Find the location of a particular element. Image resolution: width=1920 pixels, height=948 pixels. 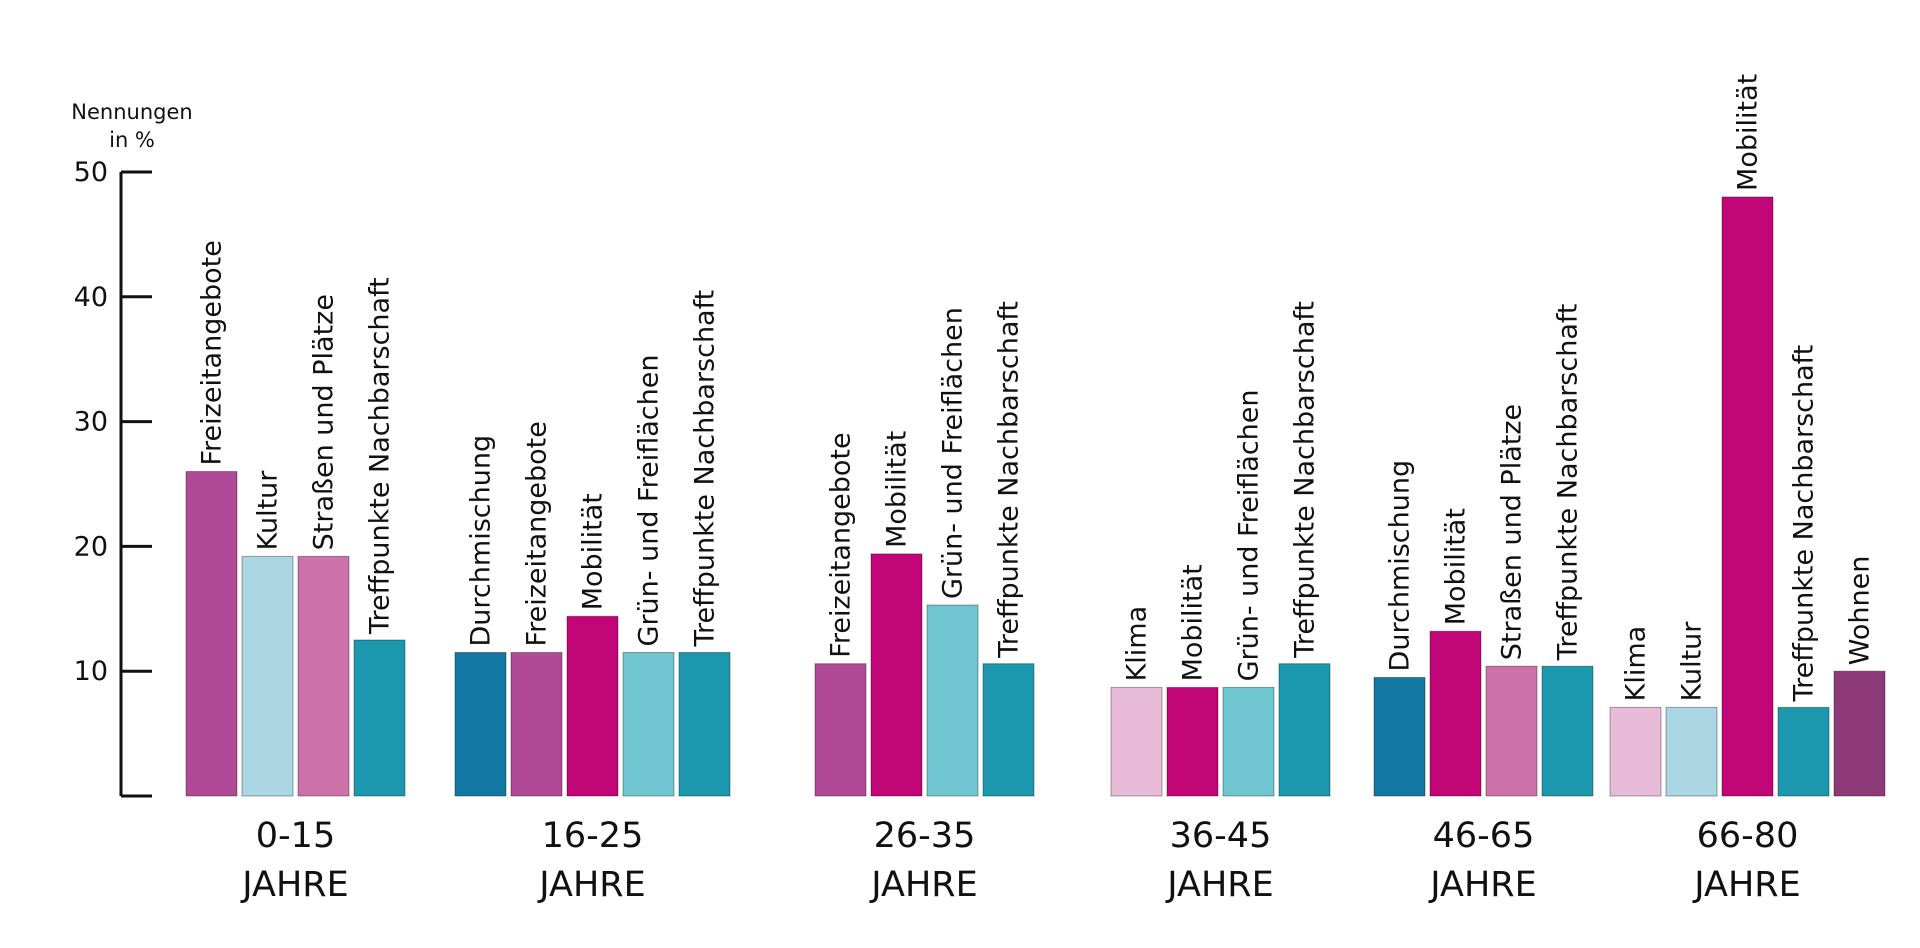

y-axis-title-line1: Nennungen is located at coordinates (132, 112).